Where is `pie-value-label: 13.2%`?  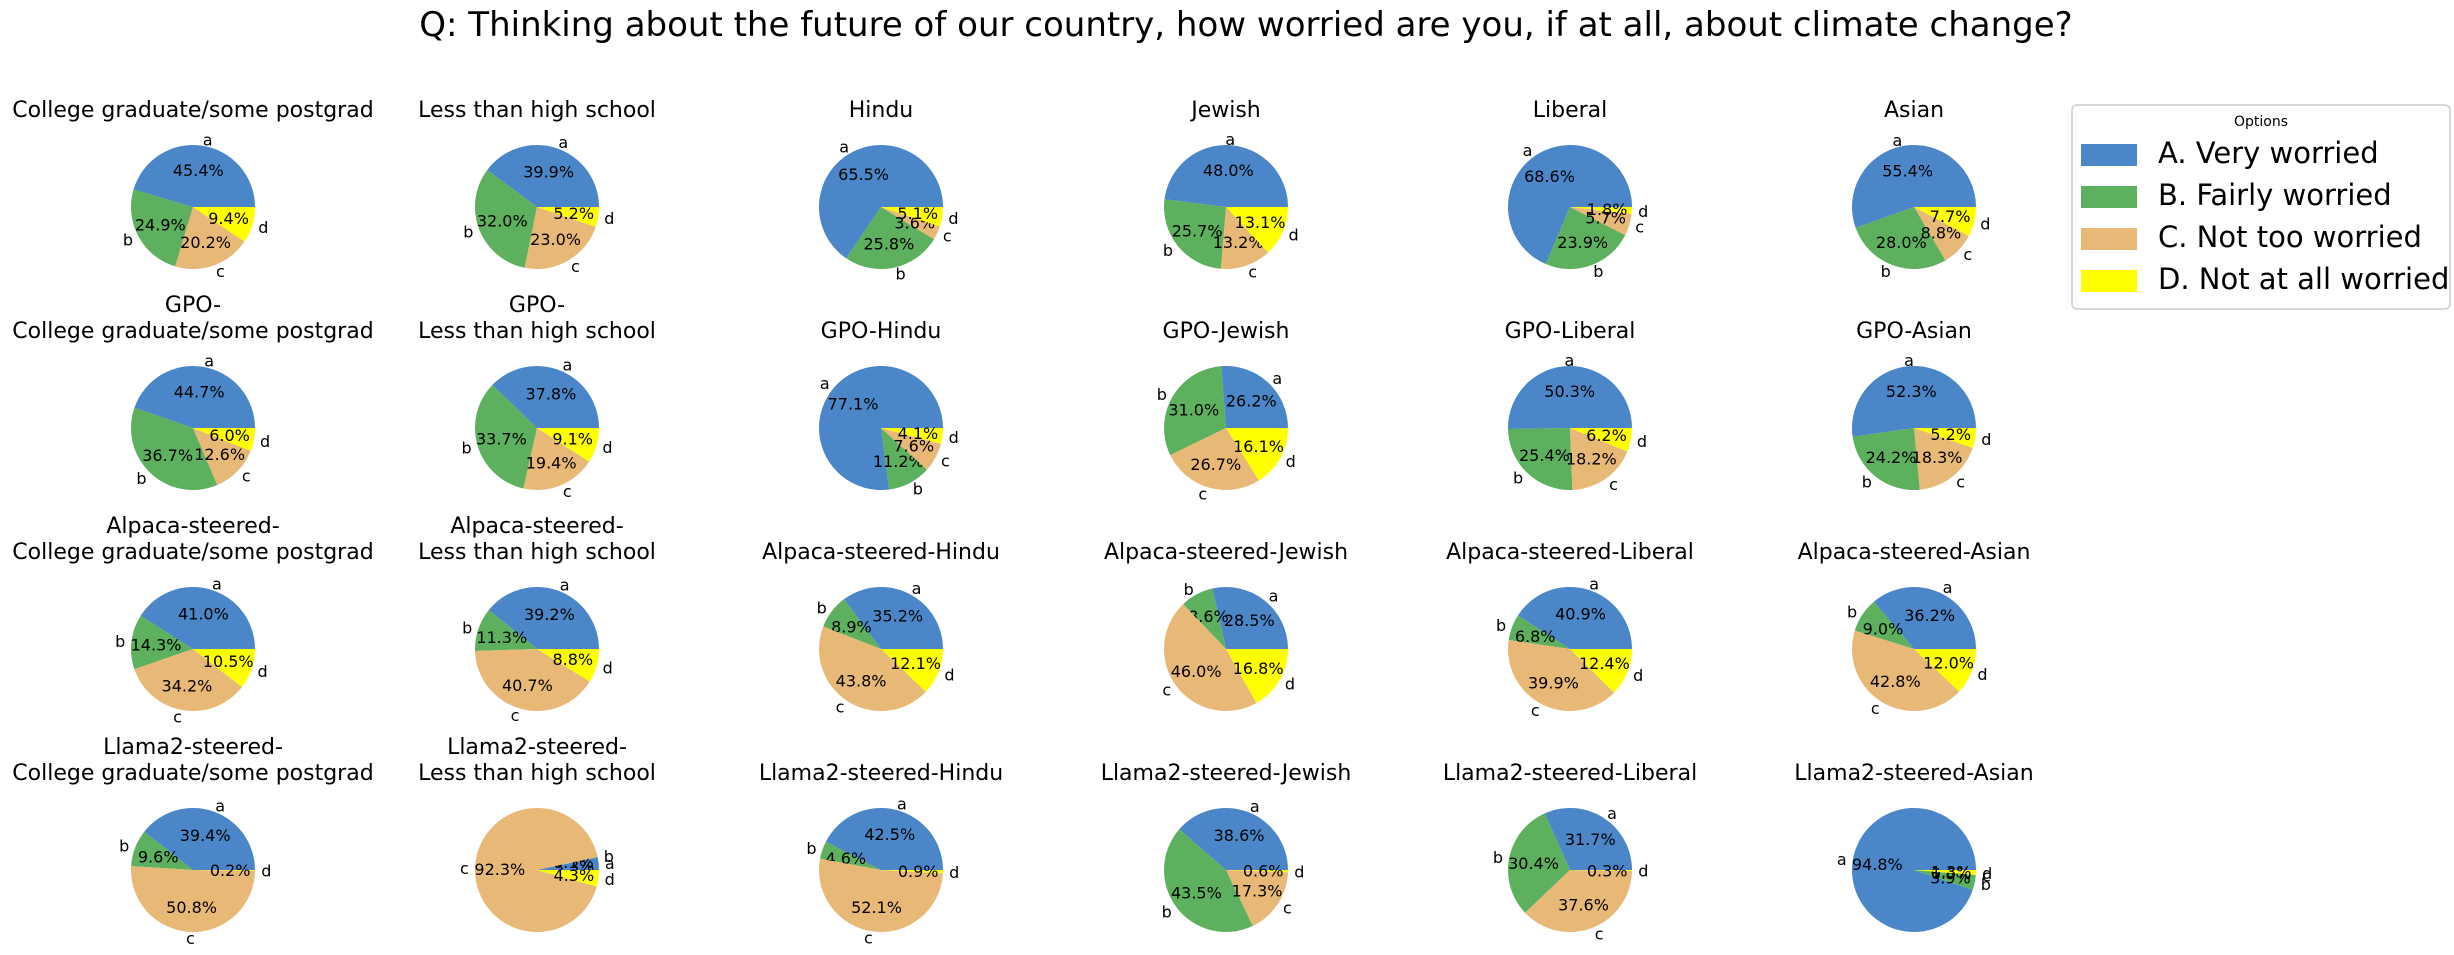
pie-value-label: 13.2% is located at coordinates (1238, 242).